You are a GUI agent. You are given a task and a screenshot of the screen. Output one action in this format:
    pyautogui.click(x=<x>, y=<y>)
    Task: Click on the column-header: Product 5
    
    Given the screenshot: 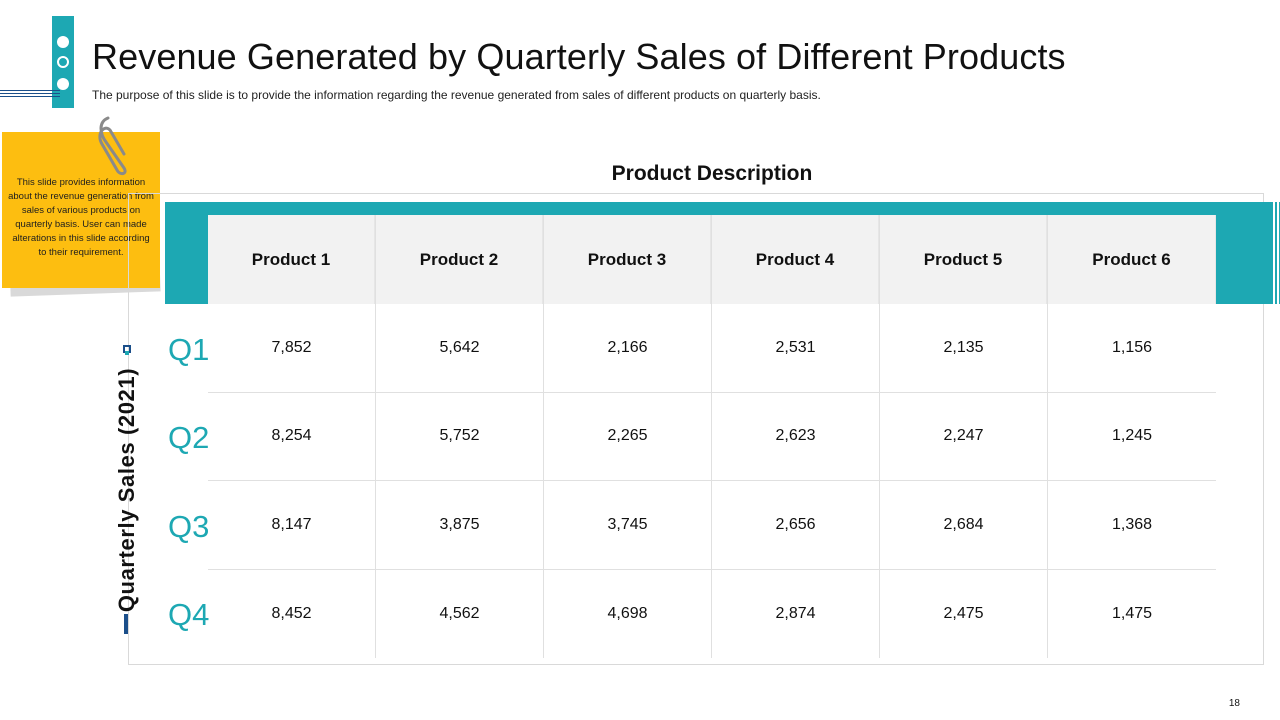 What is the action you would take?
    pyautogui.click(x=963, y=259)
    